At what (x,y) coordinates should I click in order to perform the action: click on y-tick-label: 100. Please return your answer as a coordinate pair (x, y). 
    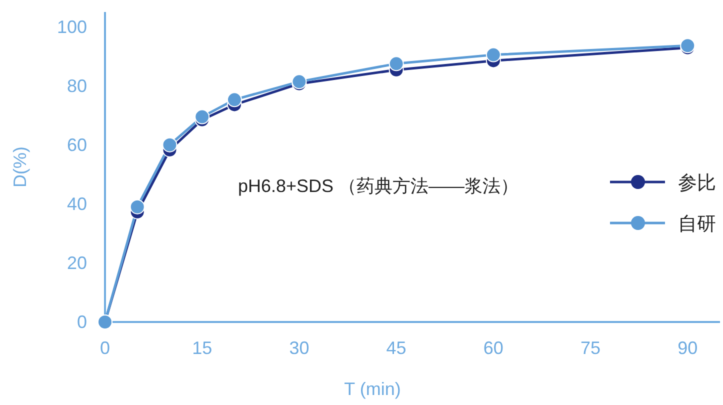
    Looking at the image, I should click on (71, 26).